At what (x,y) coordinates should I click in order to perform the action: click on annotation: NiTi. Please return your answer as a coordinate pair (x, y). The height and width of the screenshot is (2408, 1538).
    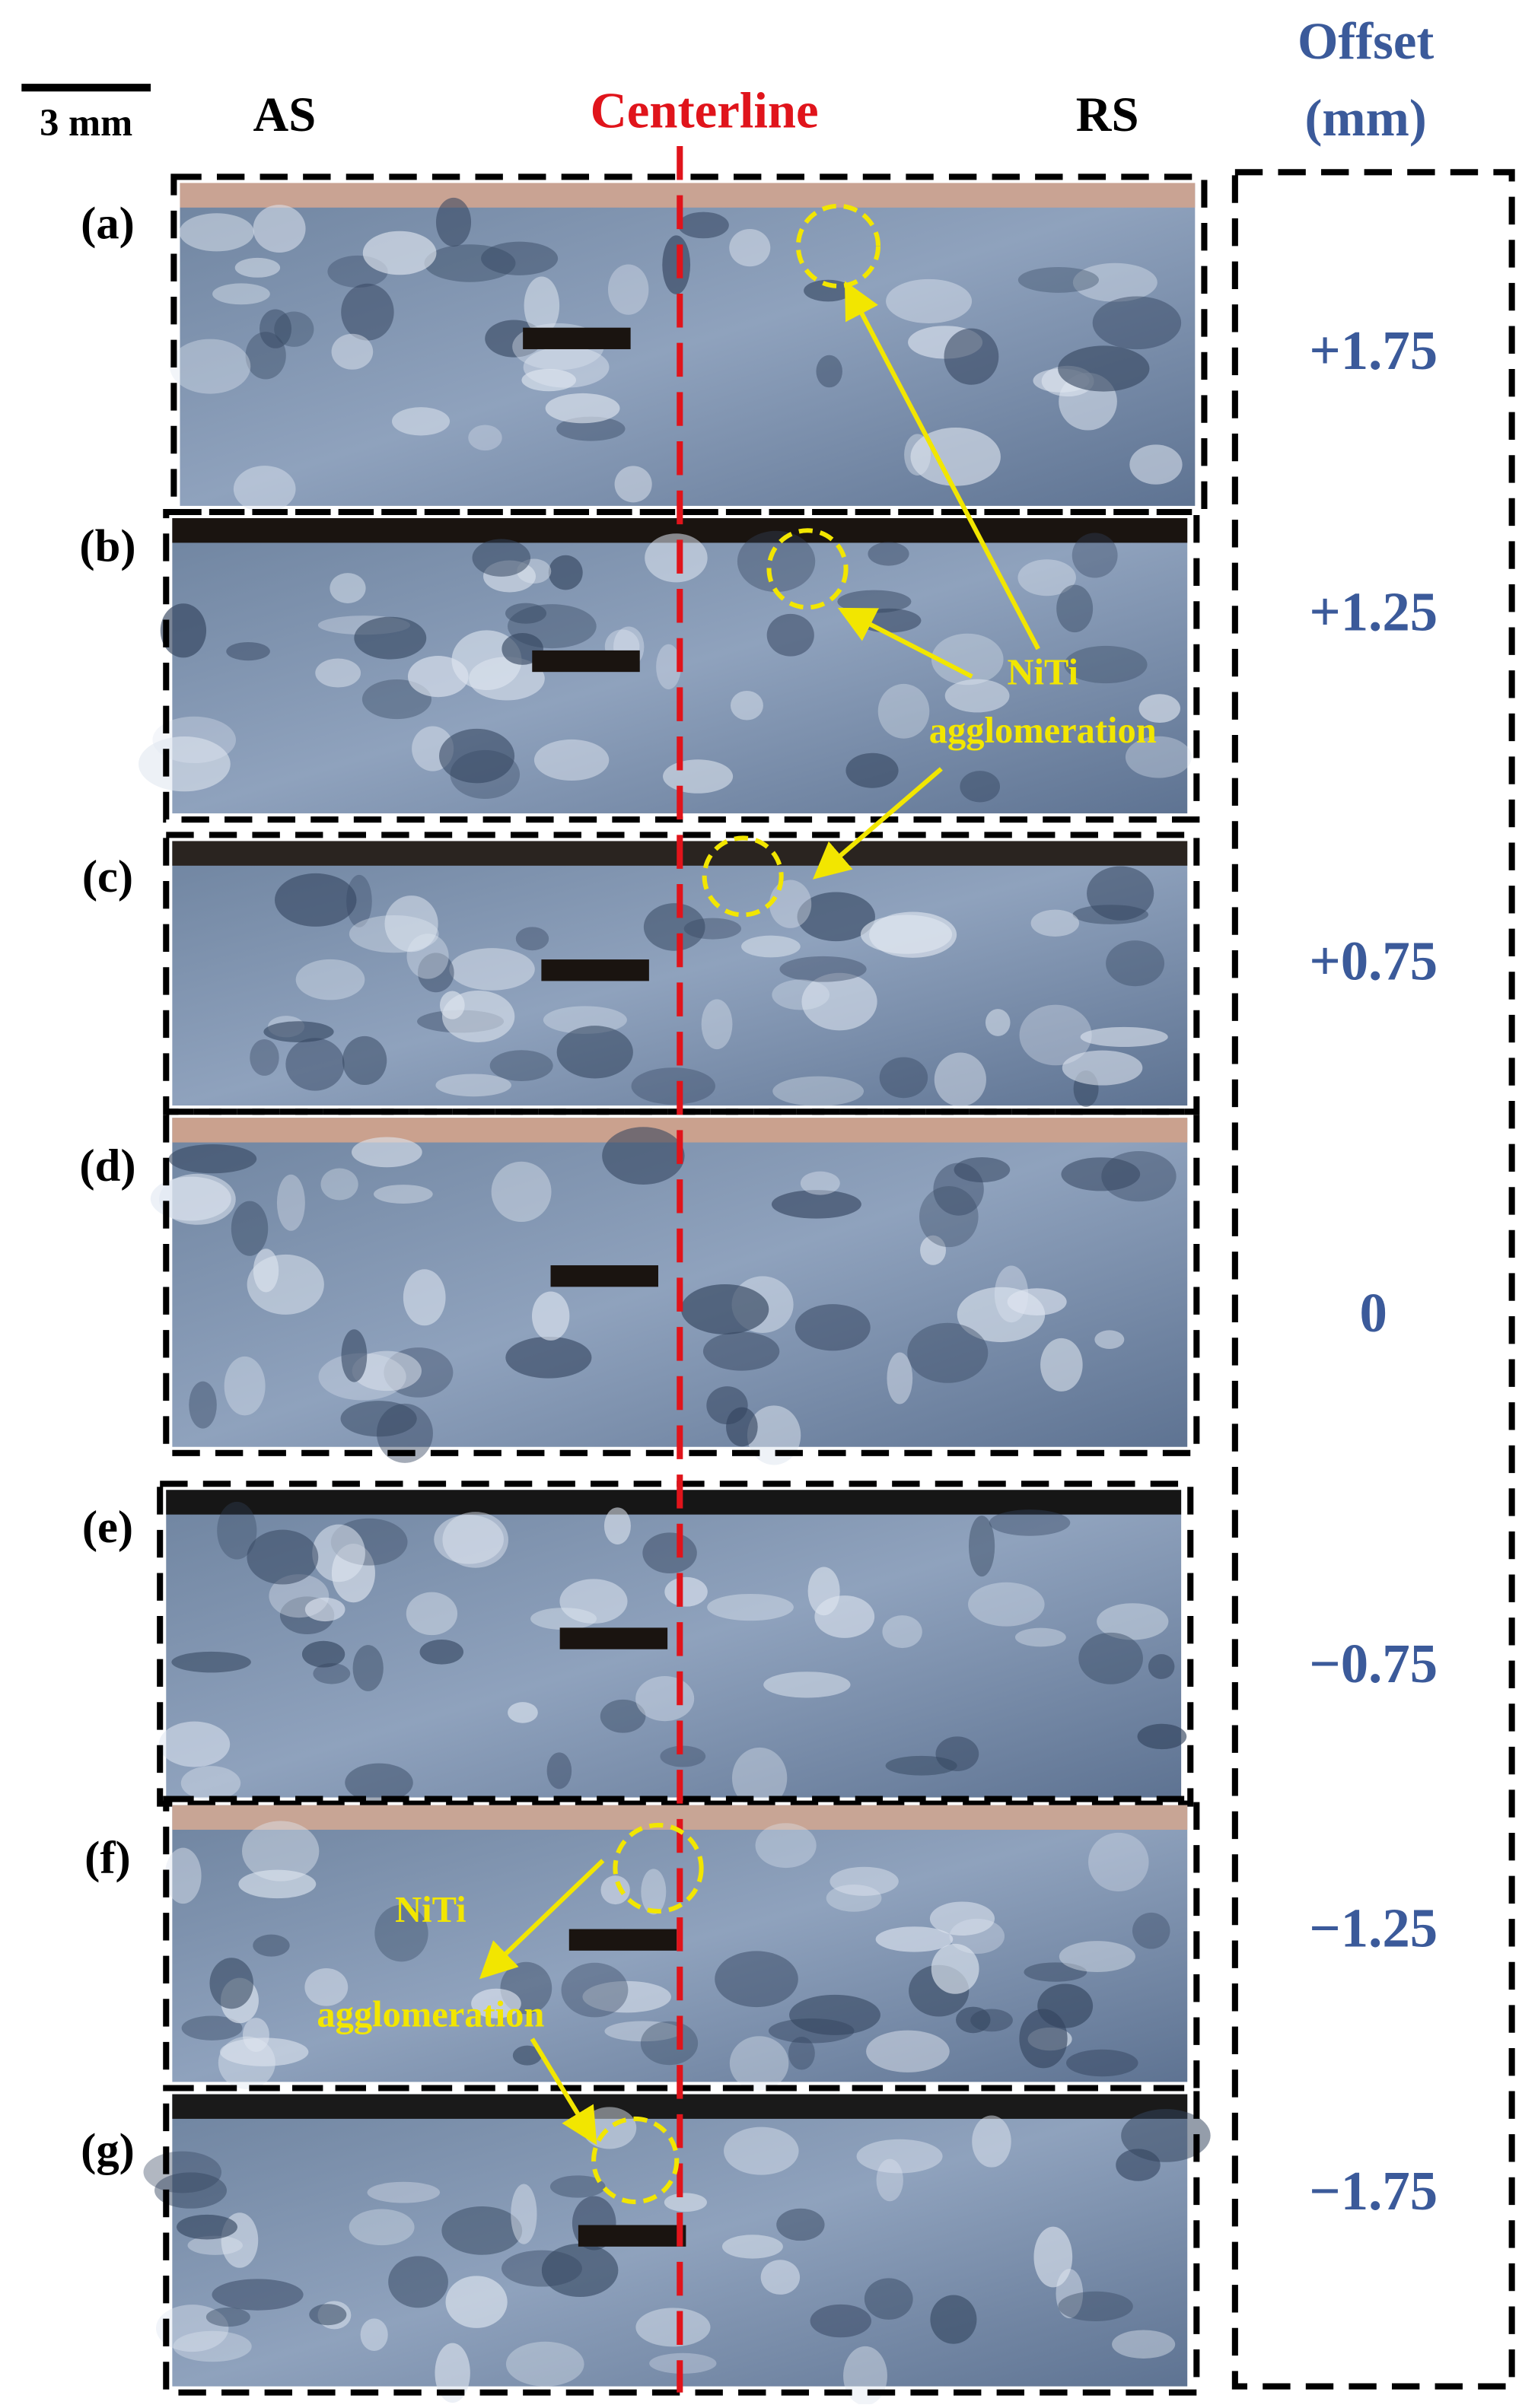
    Looking at the image, I should click on (430, 1910).